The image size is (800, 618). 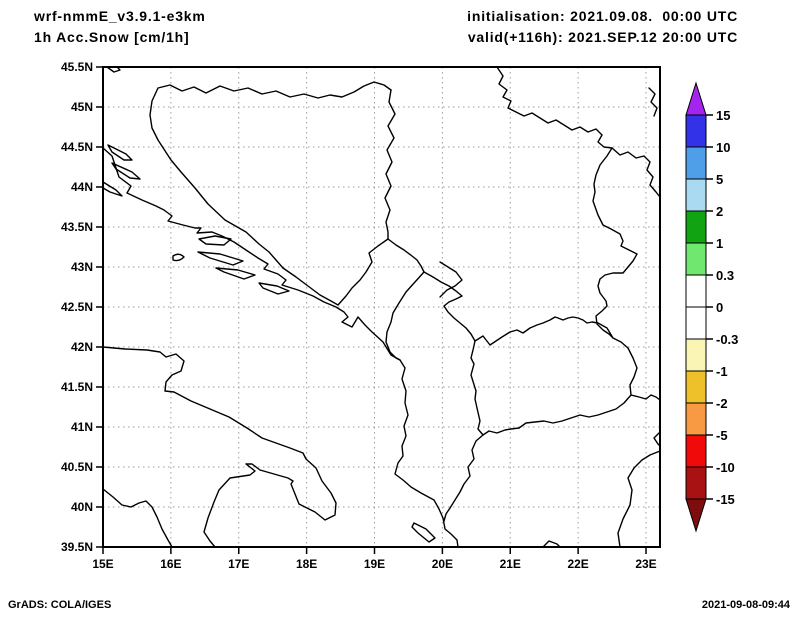 I want to click on italy-tyrrhenian-coastline, so click(x=137, y=518).